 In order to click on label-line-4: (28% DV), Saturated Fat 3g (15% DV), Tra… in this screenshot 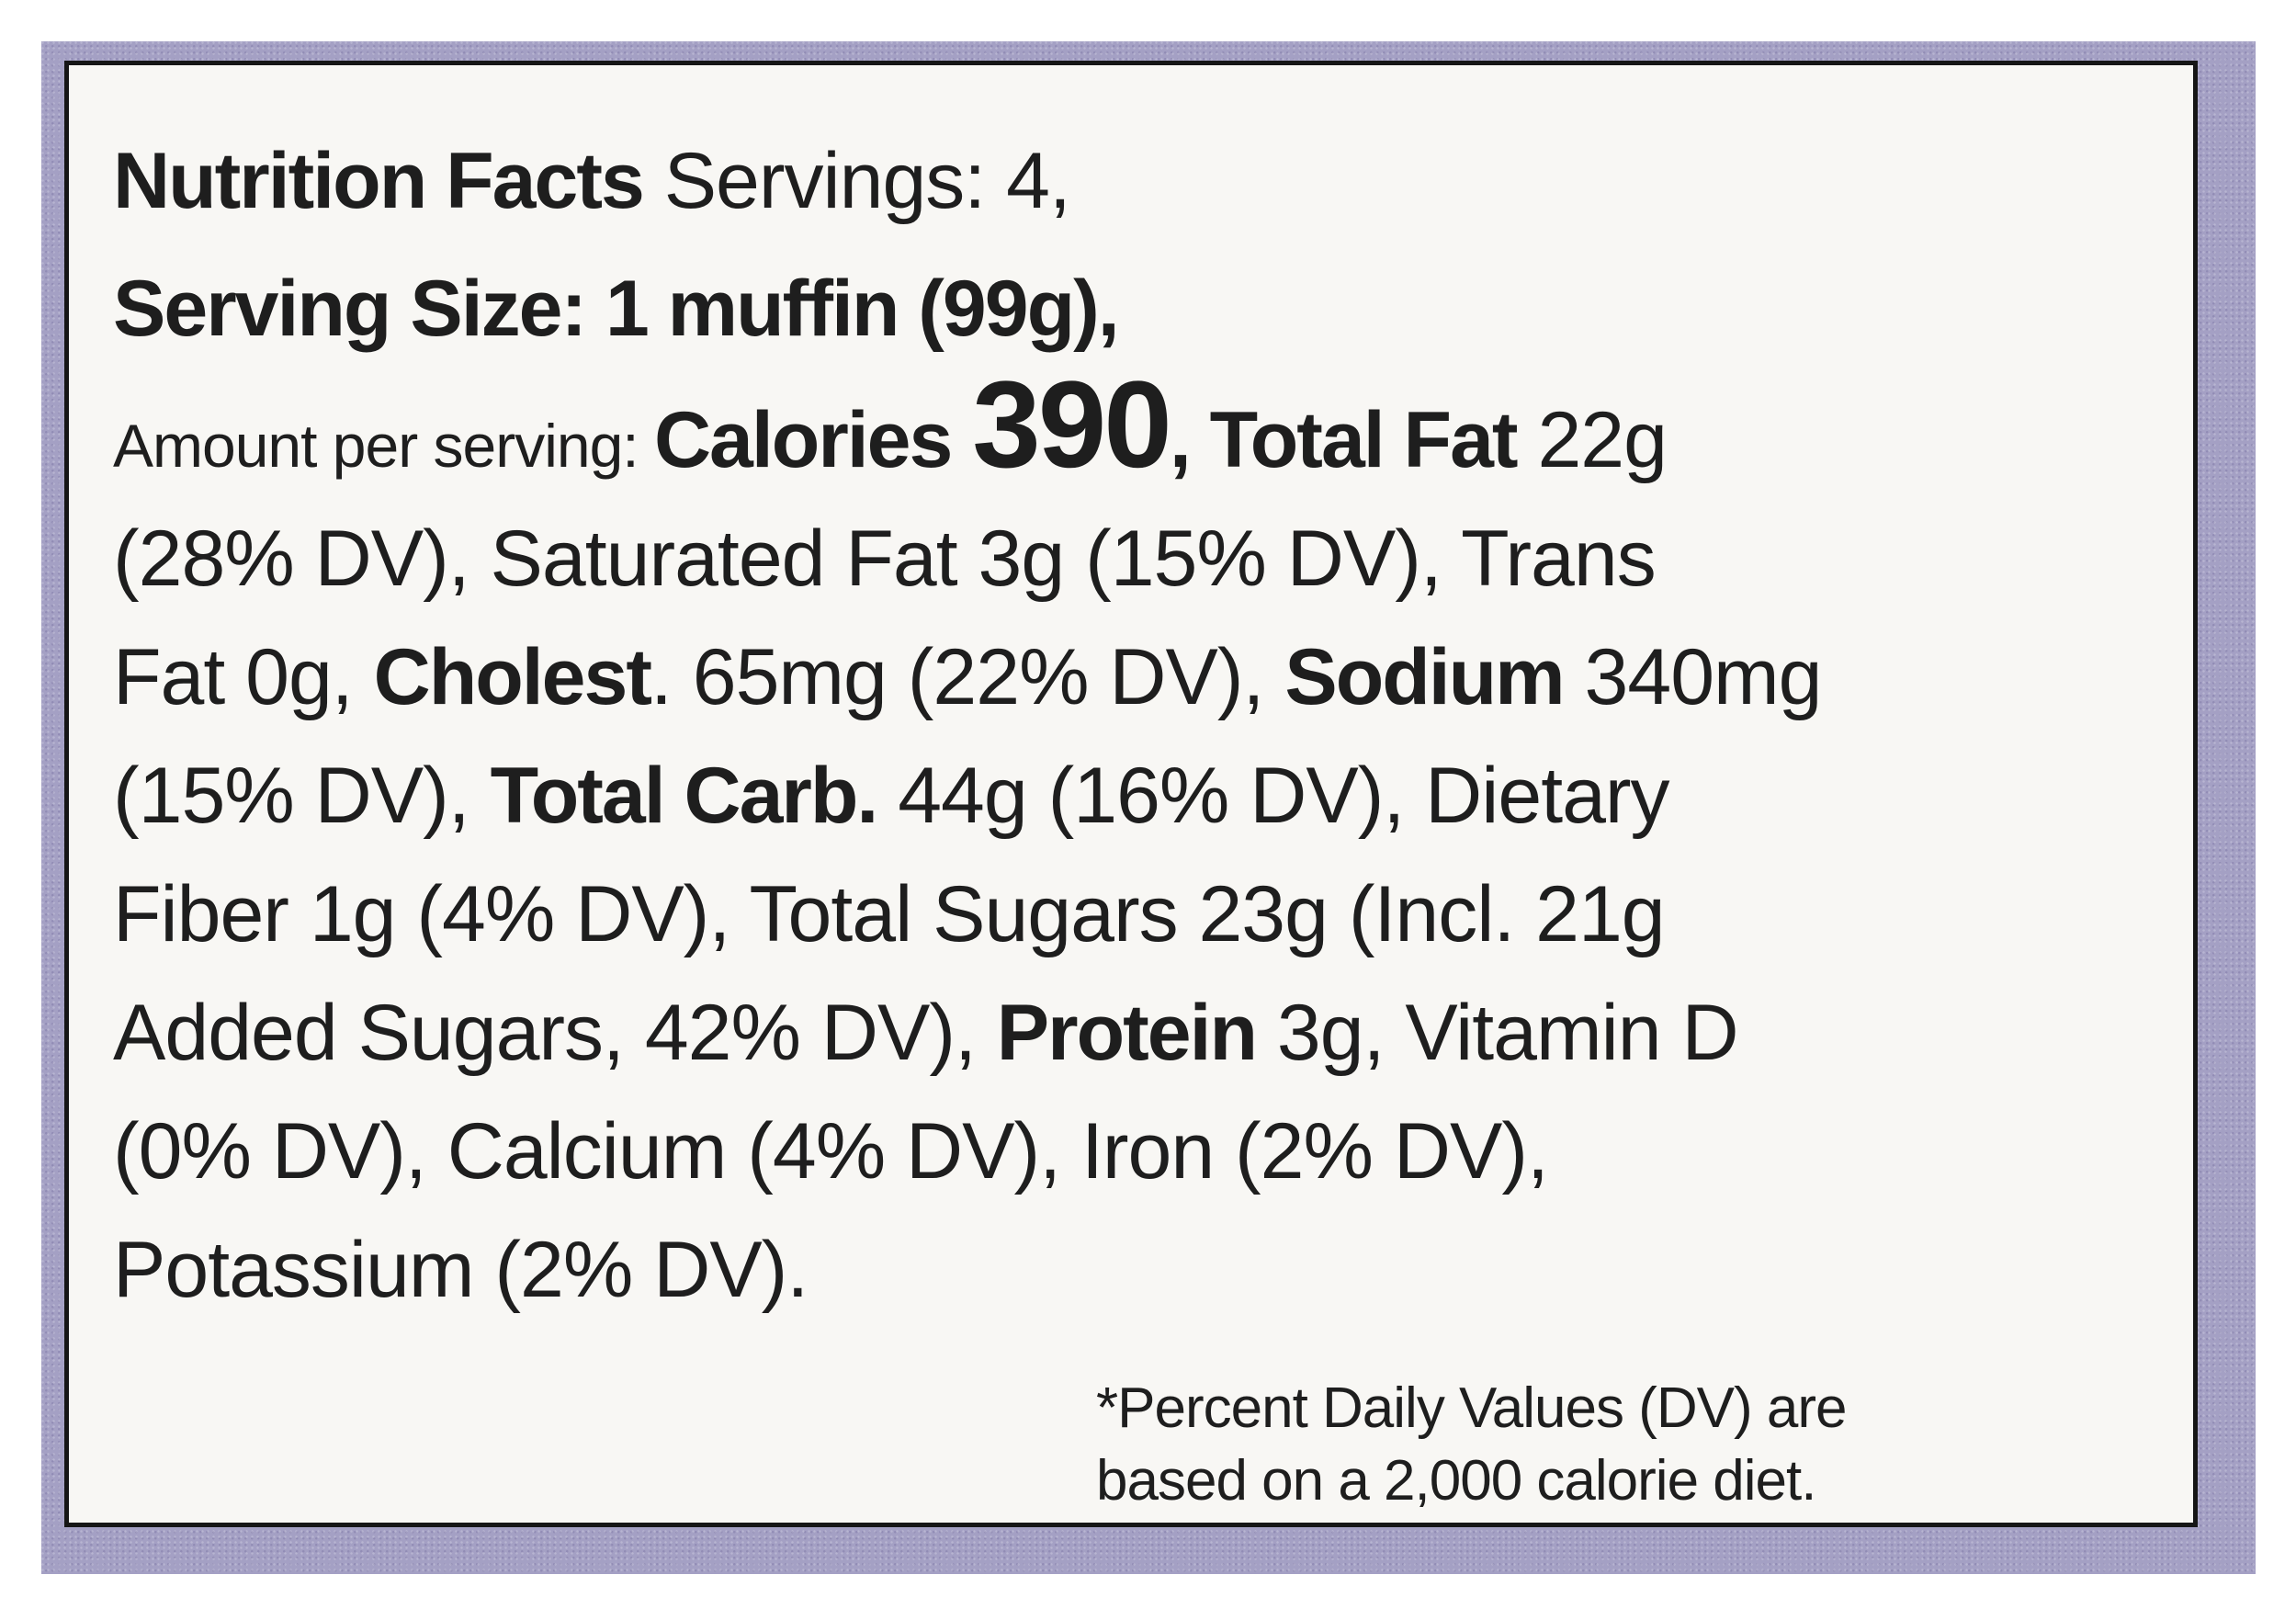, I will do `click(1142, 559)`.